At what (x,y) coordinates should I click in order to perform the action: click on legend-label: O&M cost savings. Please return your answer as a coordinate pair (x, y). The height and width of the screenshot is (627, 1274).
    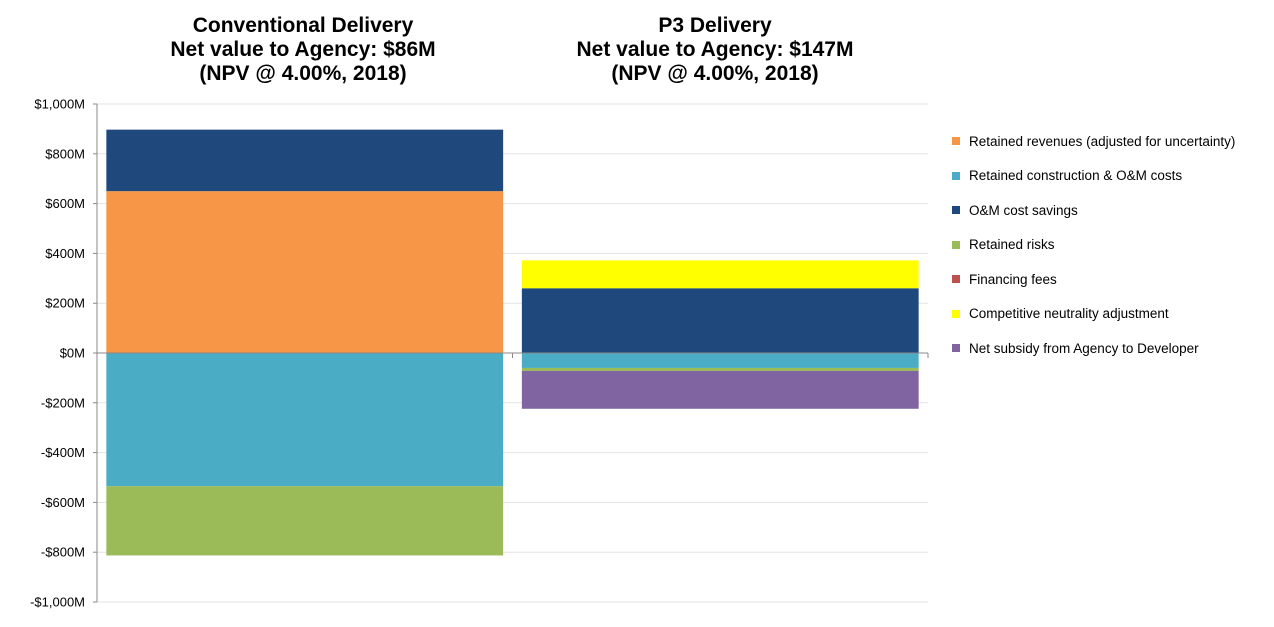
    Looking at the image, I should click on (1023, 210).